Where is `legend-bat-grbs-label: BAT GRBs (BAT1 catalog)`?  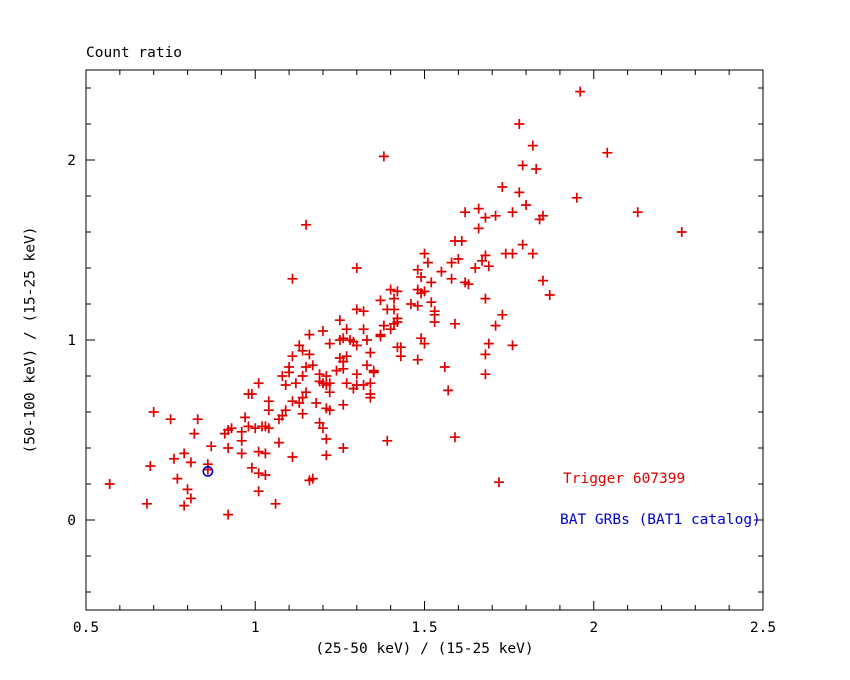
legend-bat-grbs-label: BAT GRBs (BAT1 catalog) is located at coordinates (660, 520).